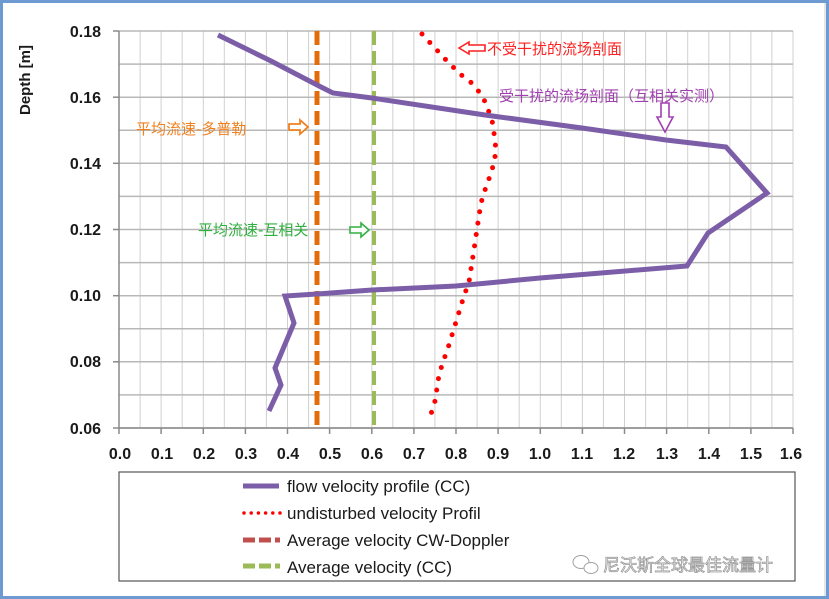 The image size is (829, 599). What do you see at coordinates (204, 454) in the screenshot?
I see `x-tick: 0.2` at bounding box center [204, 454].